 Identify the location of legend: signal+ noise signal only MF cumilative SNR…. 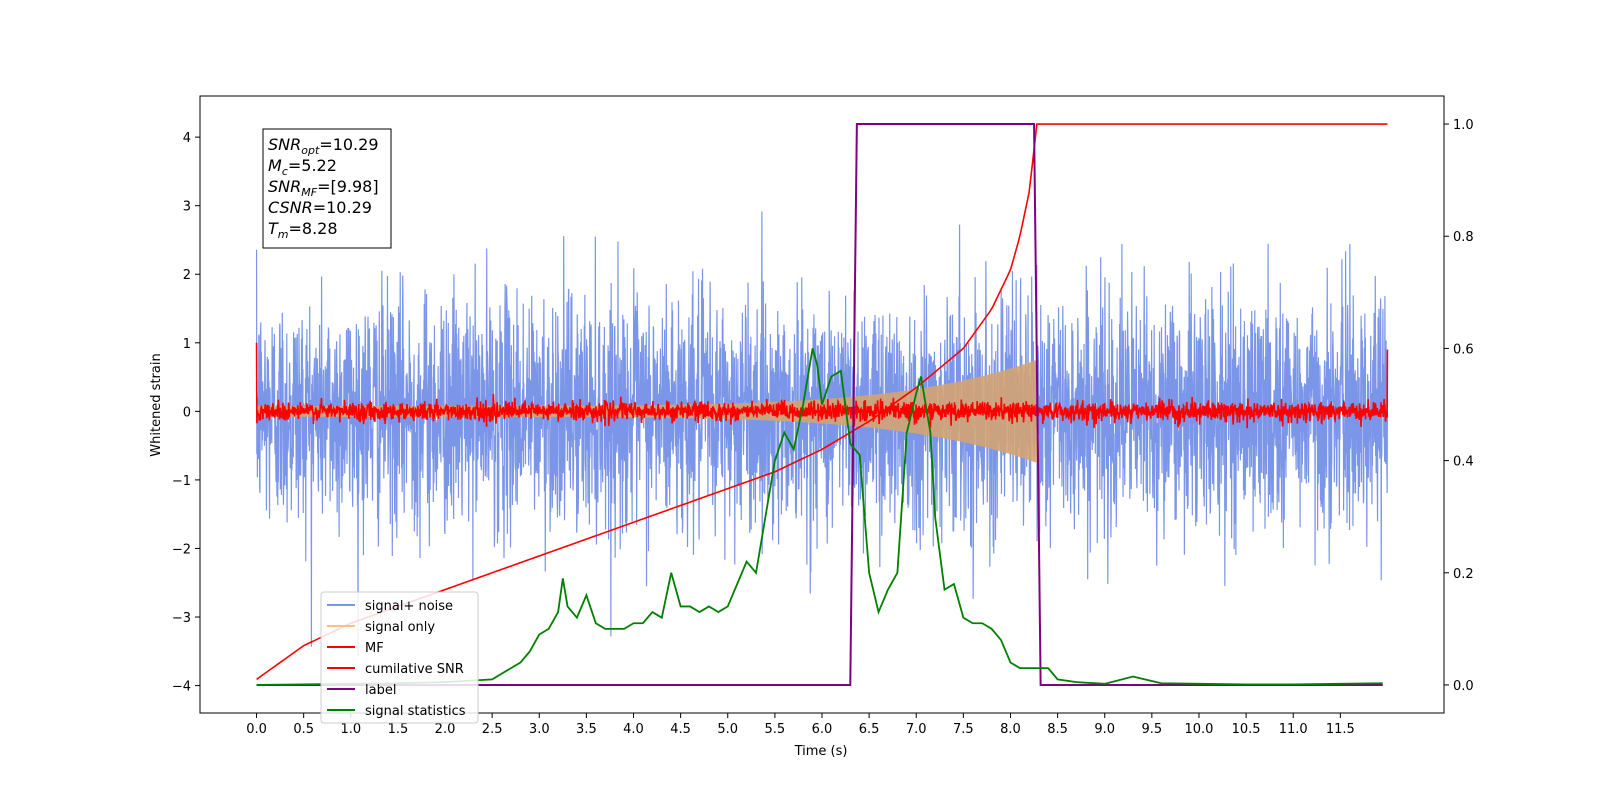
(399, 657).